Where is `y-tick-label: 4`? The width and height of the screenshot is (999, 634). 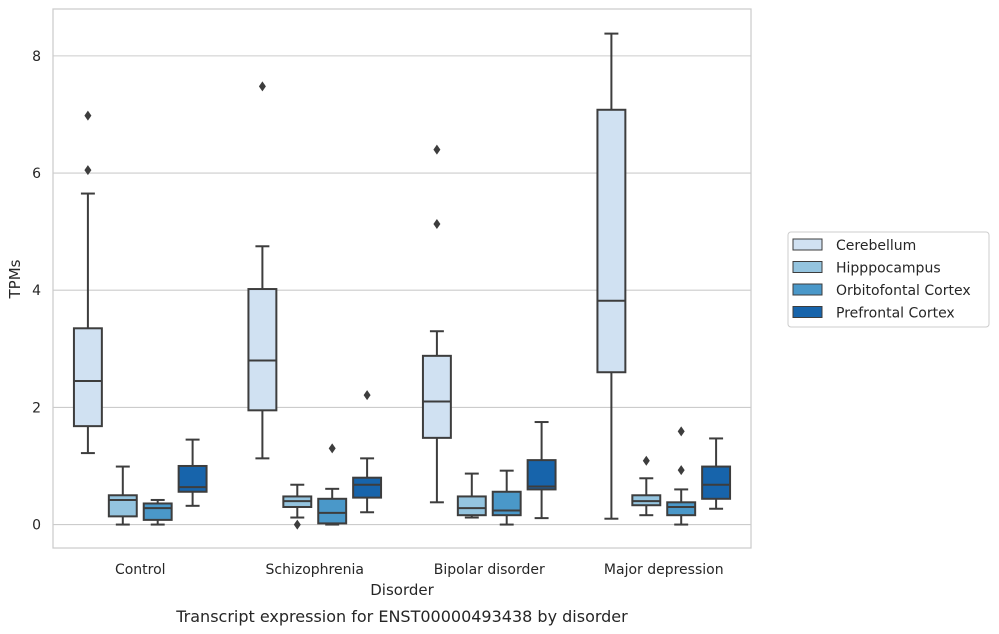
y-tick-label: 4 is located at coordinates (36, 291).